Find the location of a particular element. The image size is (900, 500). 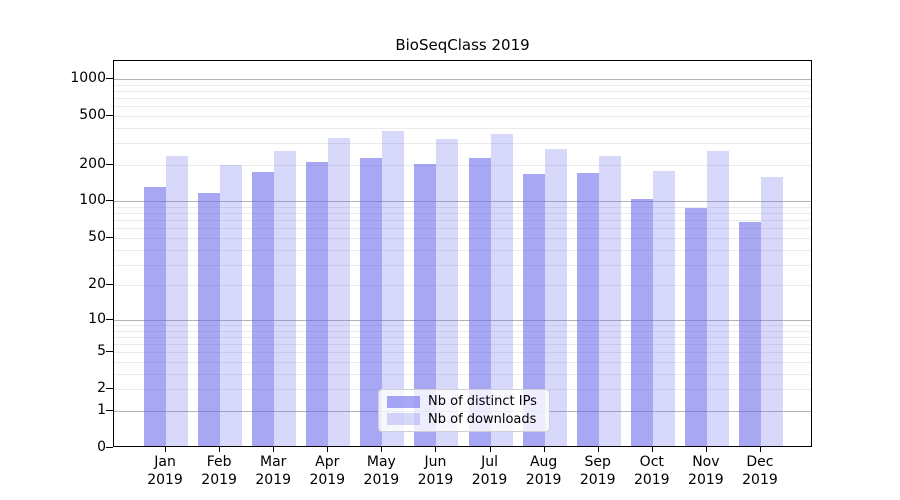

y-tick-label: 20 is located at coordinates (97, 284).